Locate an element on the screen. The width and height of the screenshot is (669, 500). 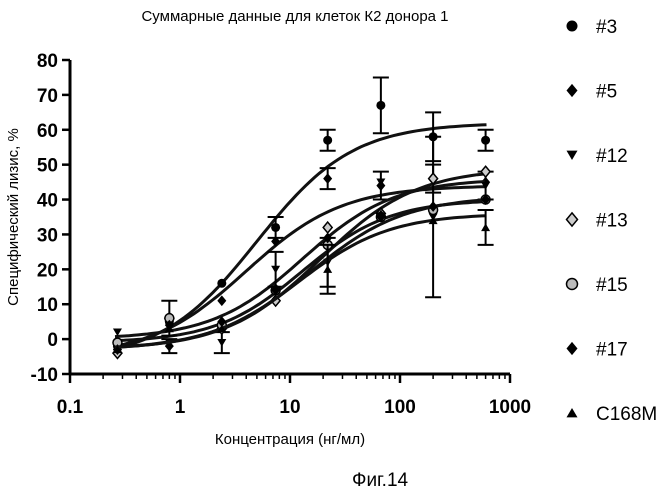
chart-title: Суммарные данные для клеток К2 донора 1 is located at coordinates (294, 16).